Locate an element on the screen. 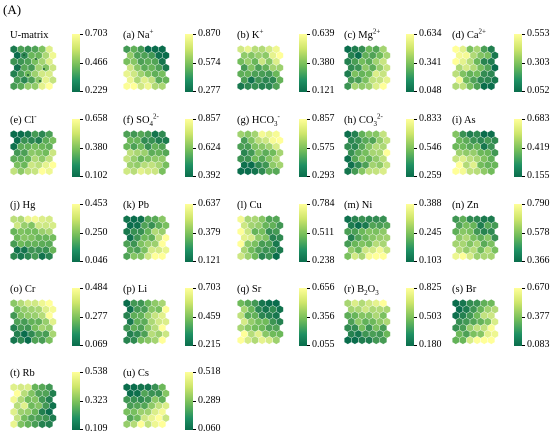  panel-title: (h) CO32- is located at coordinates (363, 120).